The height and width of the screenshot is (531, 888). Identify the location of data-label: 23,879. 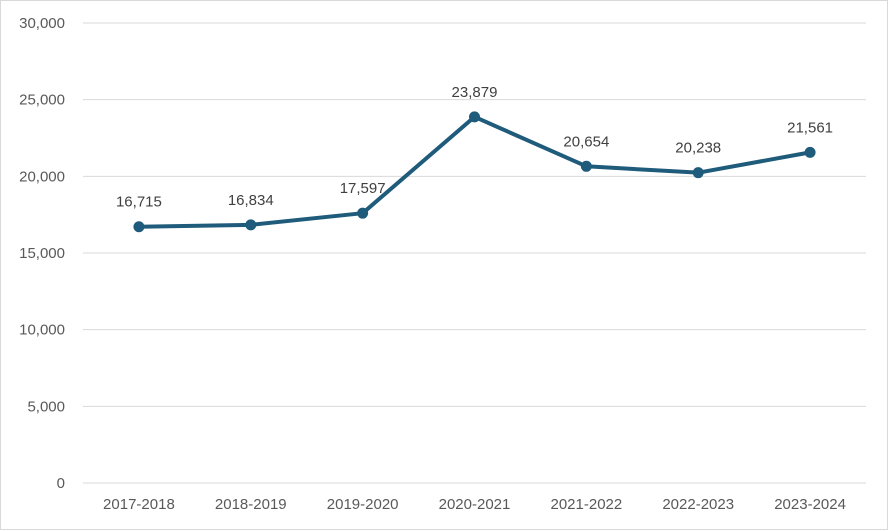
(475, 92).